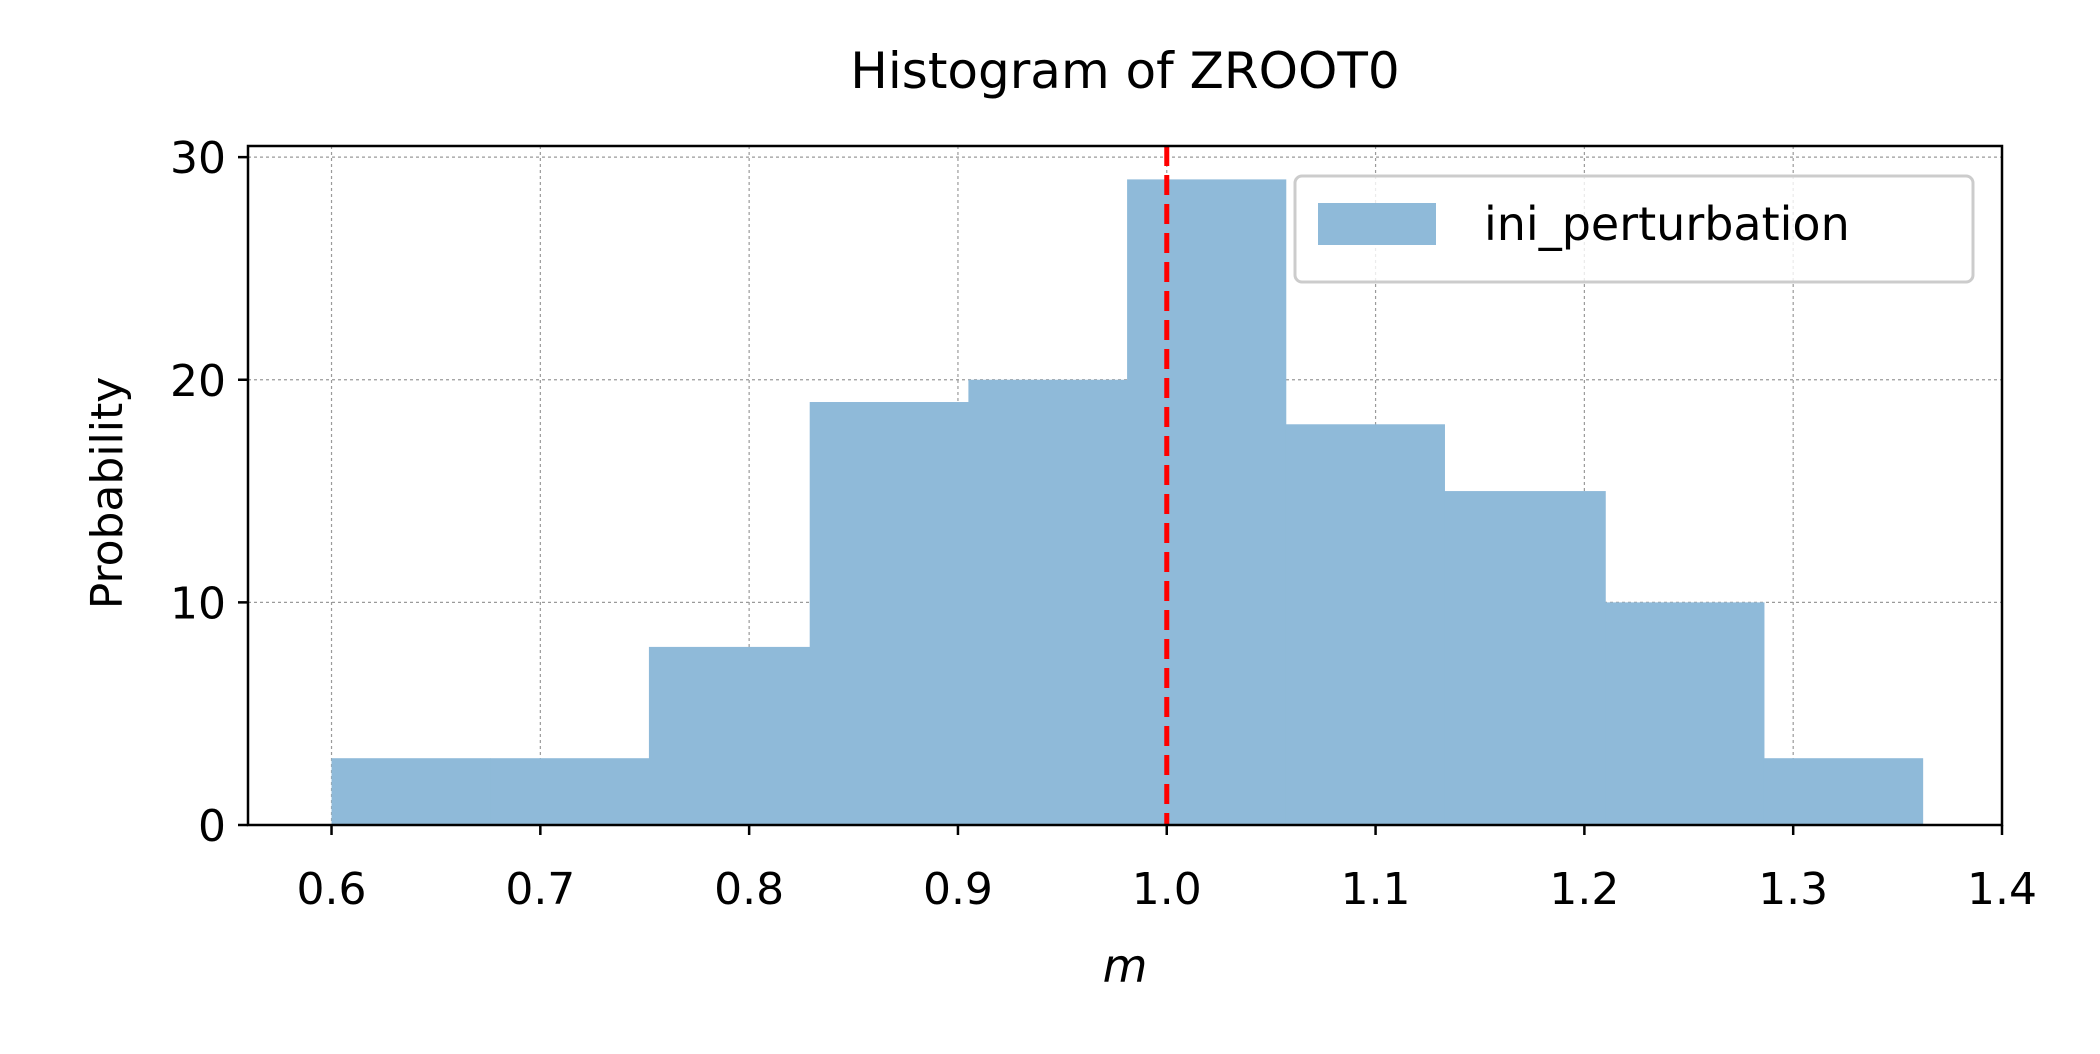 This screenshot has width=2100, height=1054. I want to click on y-tick-label: 0, so click(212, 826).